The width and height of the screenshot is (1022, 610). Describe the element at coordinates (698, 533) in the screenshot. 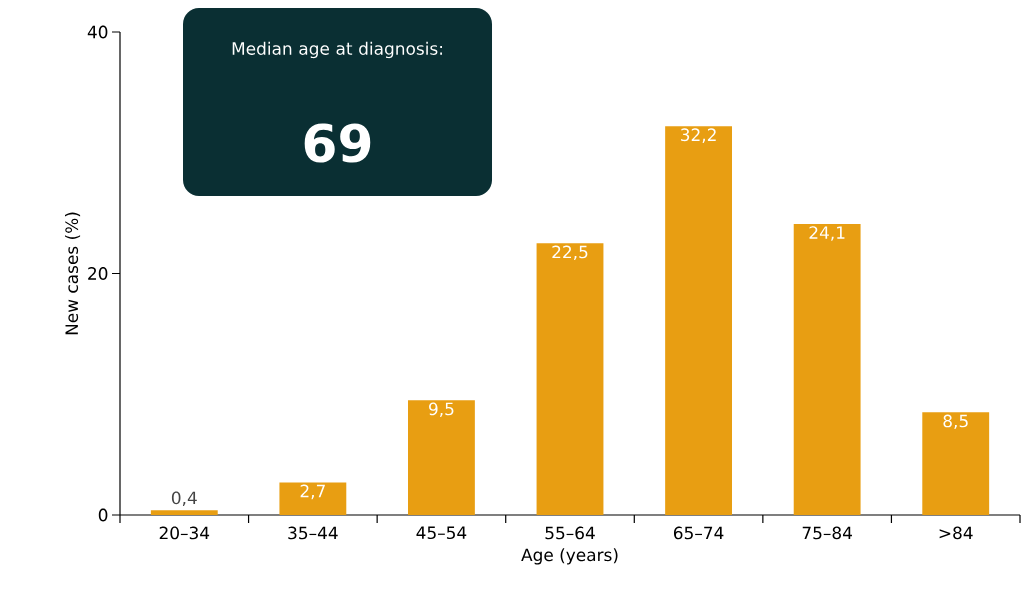

I see `x-tick-label: 65–74` at that location.